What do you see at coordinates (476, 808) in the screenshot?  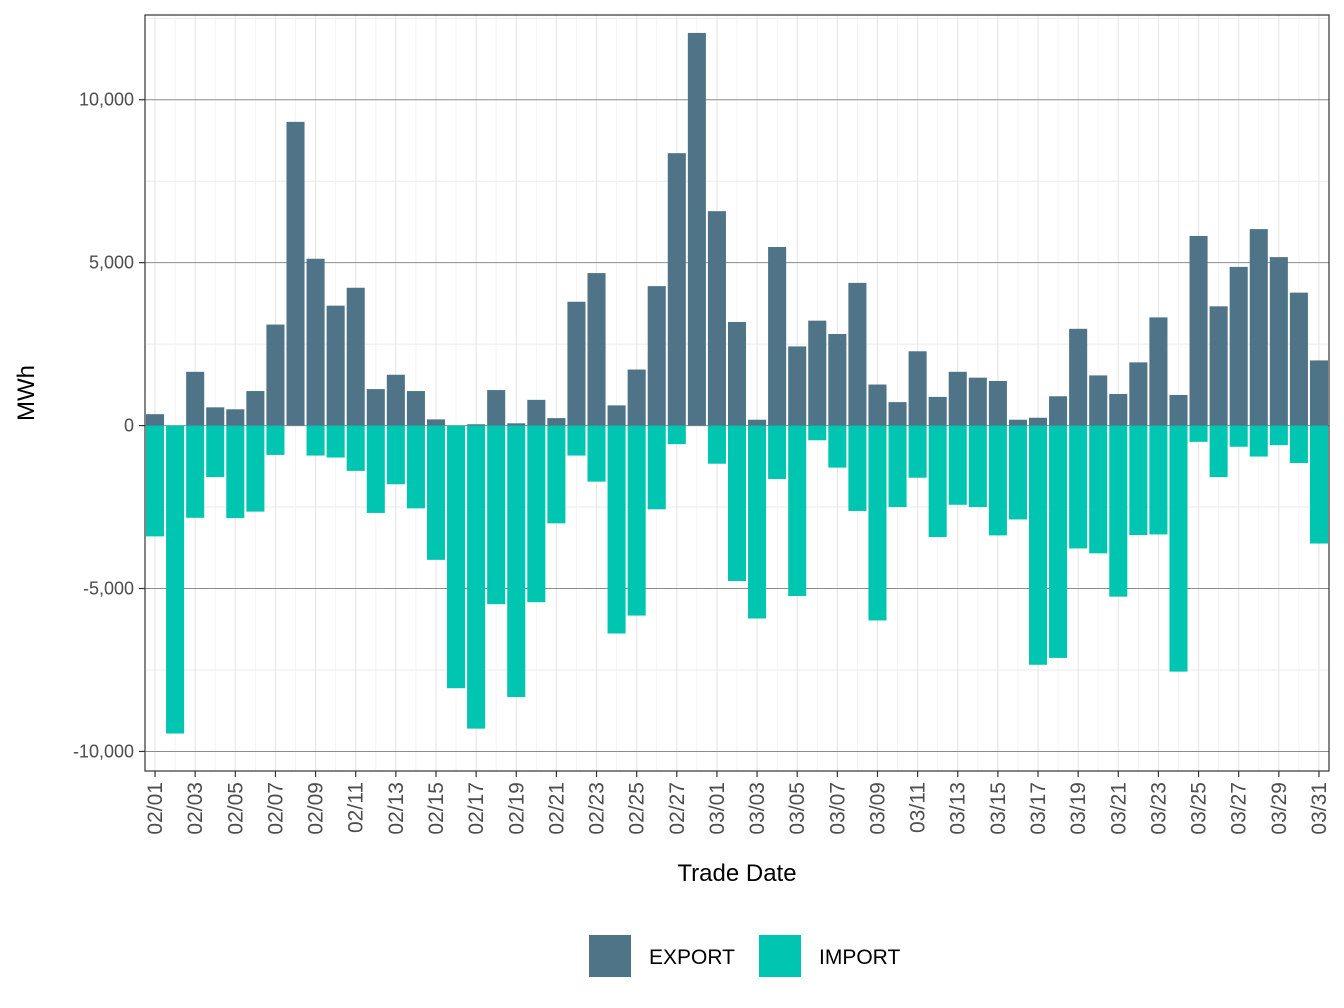 I see `x-tick-label: 02/17` at bounding box center [476, 808].